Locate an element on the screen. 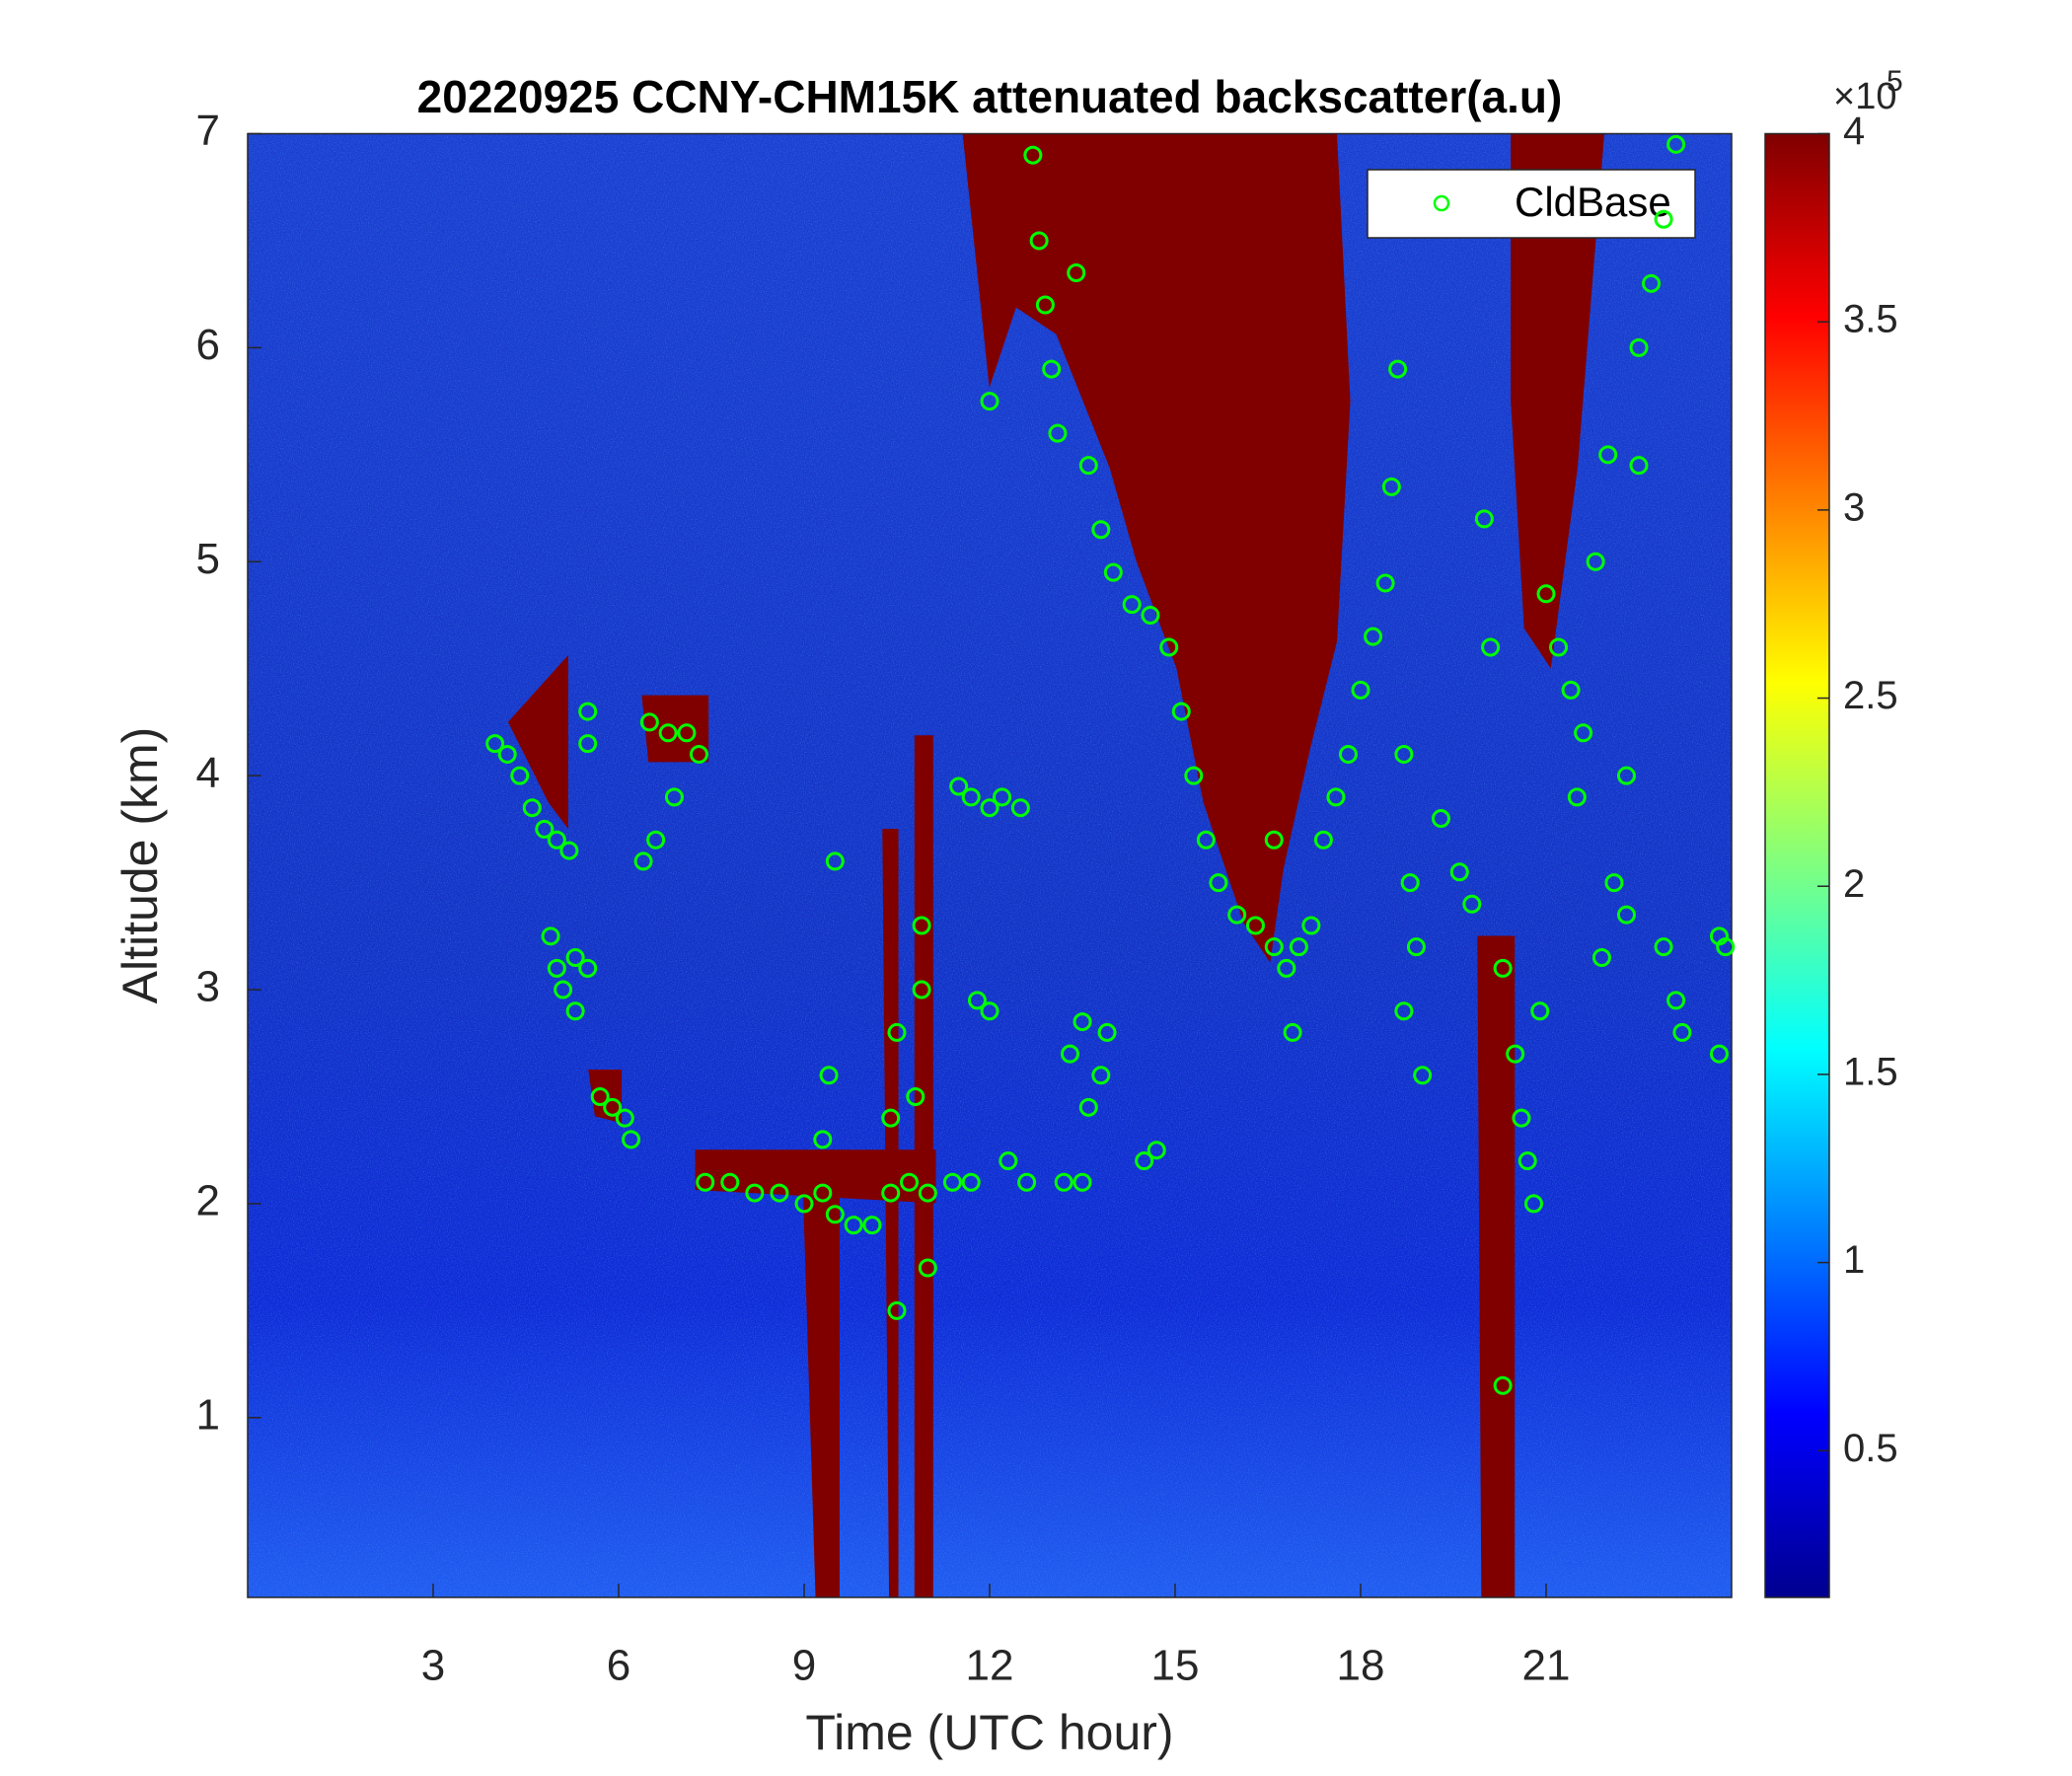  legend-marker is located at coordinates (1441, 203).